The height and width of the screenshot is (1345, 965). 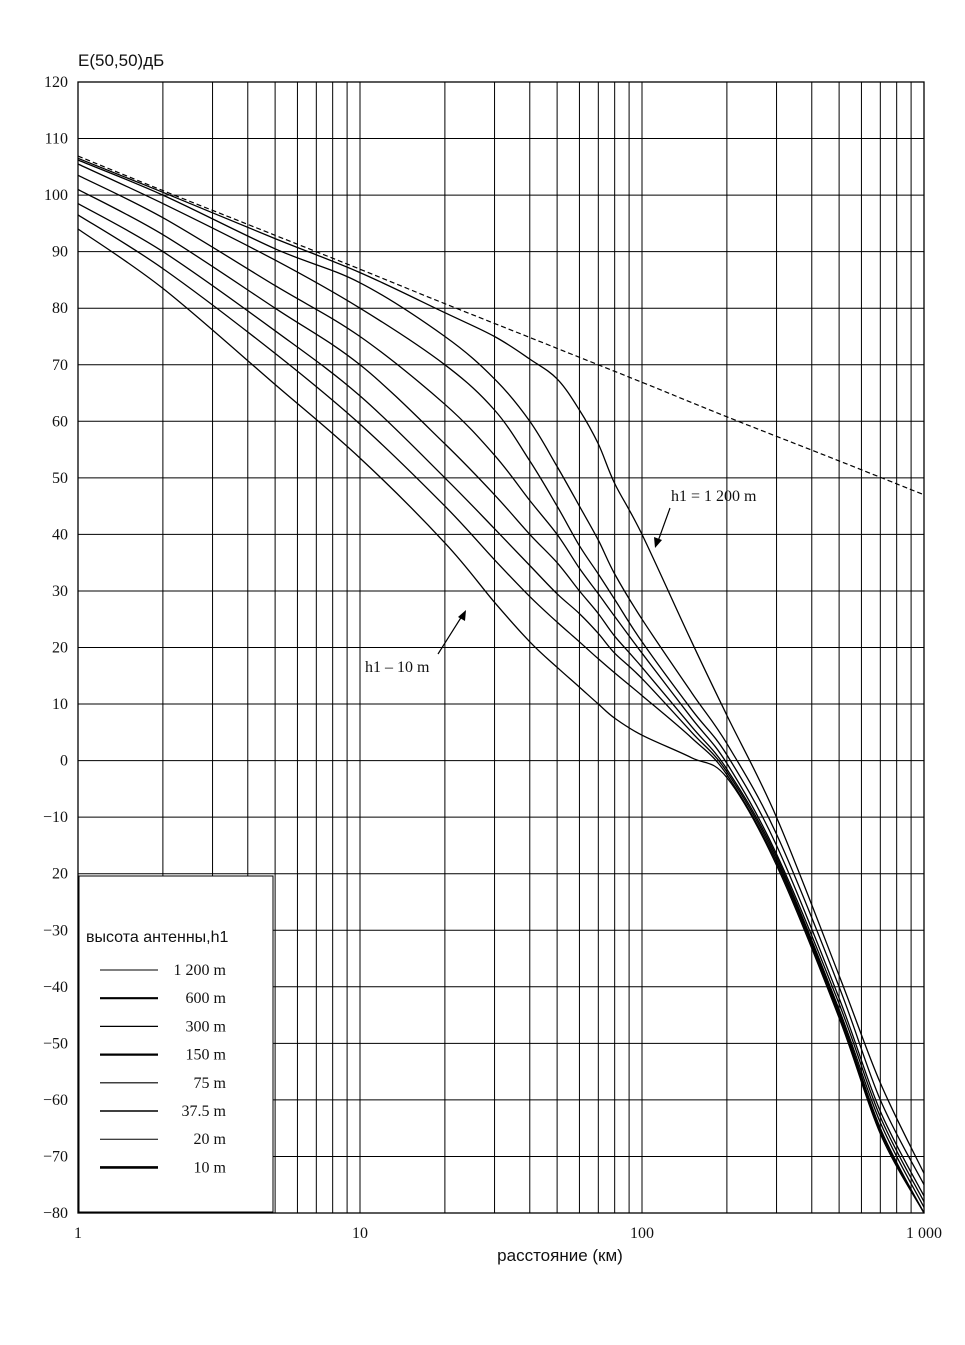 What do you see at coordinates (204, 1111) in the screenshot?
I see `legend-entry-label: 37.5 m` at bounding box center [204, 1111].